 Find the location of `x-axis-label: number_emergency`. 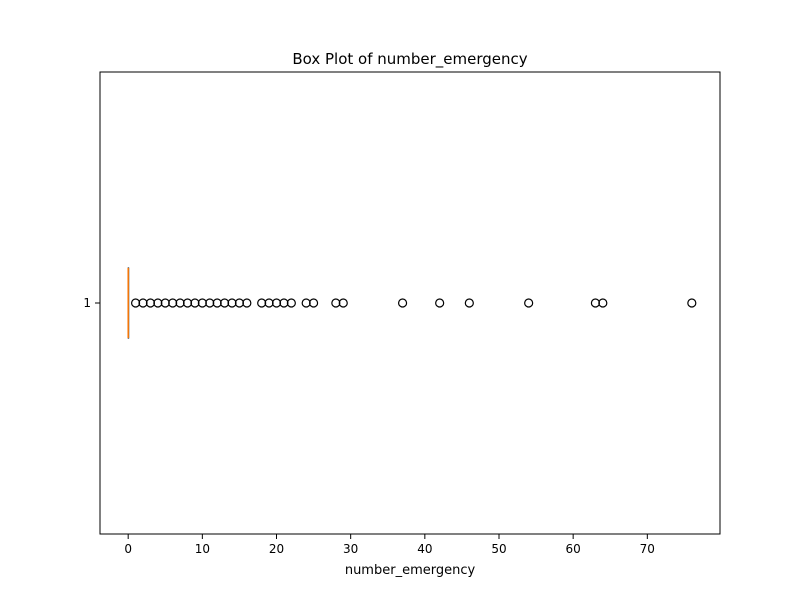

x-axis-label: number_emergency is located at coordinates (410, 570).